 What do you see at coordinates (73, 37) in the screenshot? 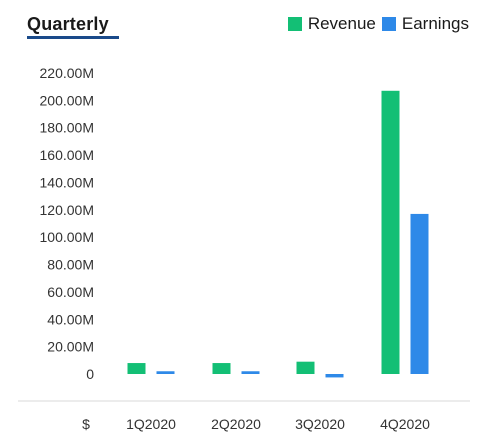
I see `tab-underline` at bounding box center [73, 37].